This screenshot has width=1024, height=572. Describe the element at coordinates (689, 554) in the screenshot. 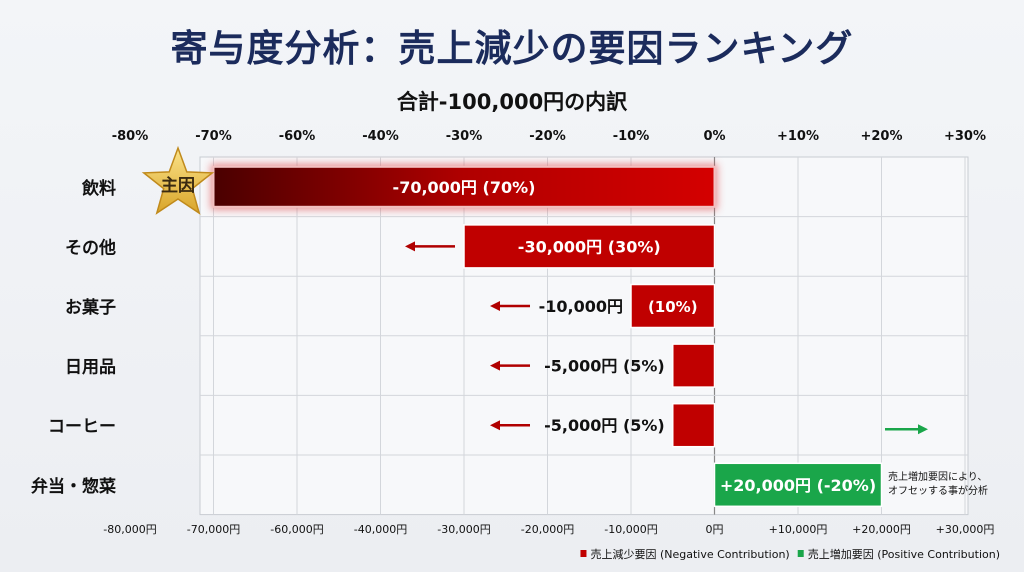

I see `legend-label: 売上減少要因 (Negative Contribution)` at that location.